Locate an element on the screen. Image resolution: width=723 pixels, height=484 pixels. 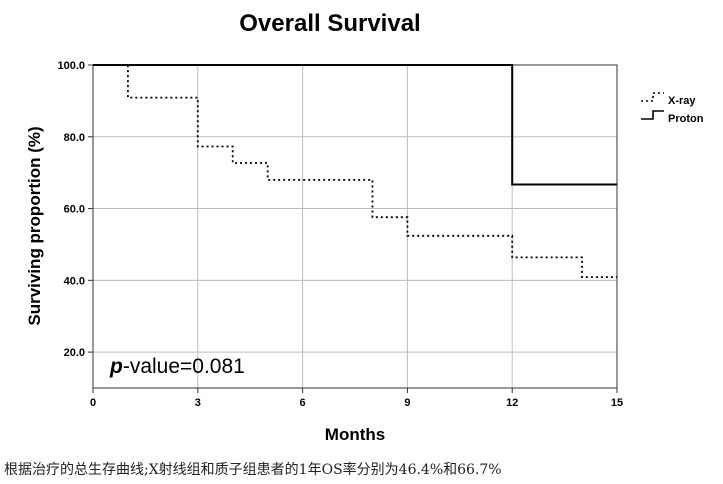
legend-item-proton: Proton is located at coordinates (672, 117).